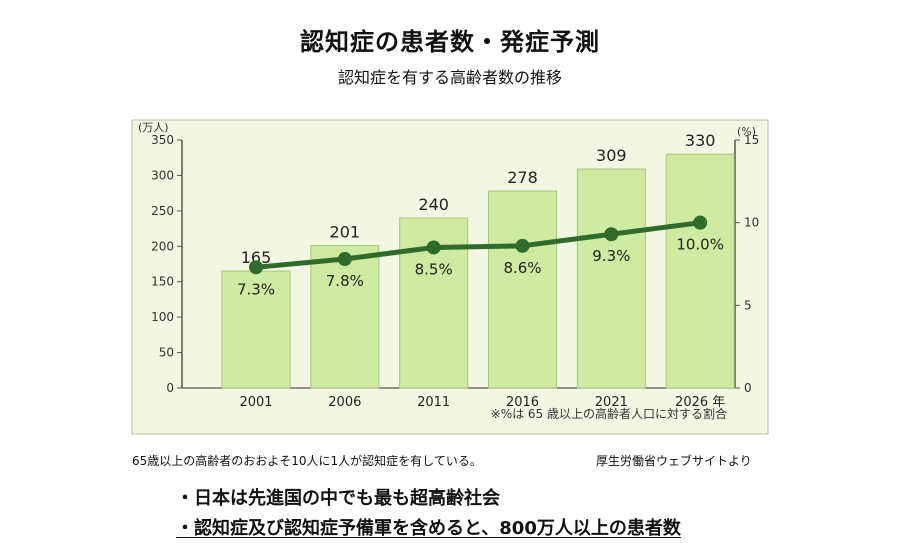 The width and height of the screenshot is (900, 560). What do you see at coordinates (162, 246) in the screenshot?
I see `left-axis-tick-label: 200` at bounding box center [162, 246].